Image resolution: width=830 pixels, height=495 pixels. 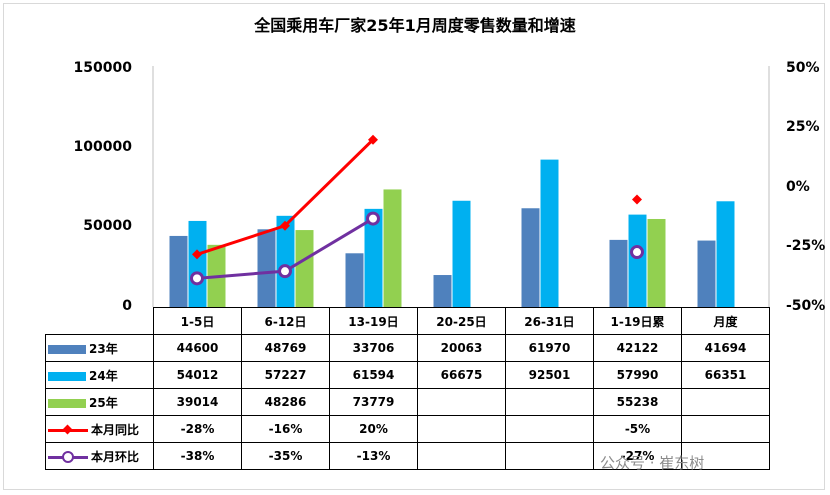 I want to click on data-label: 41694, so click(x=725, y=348).